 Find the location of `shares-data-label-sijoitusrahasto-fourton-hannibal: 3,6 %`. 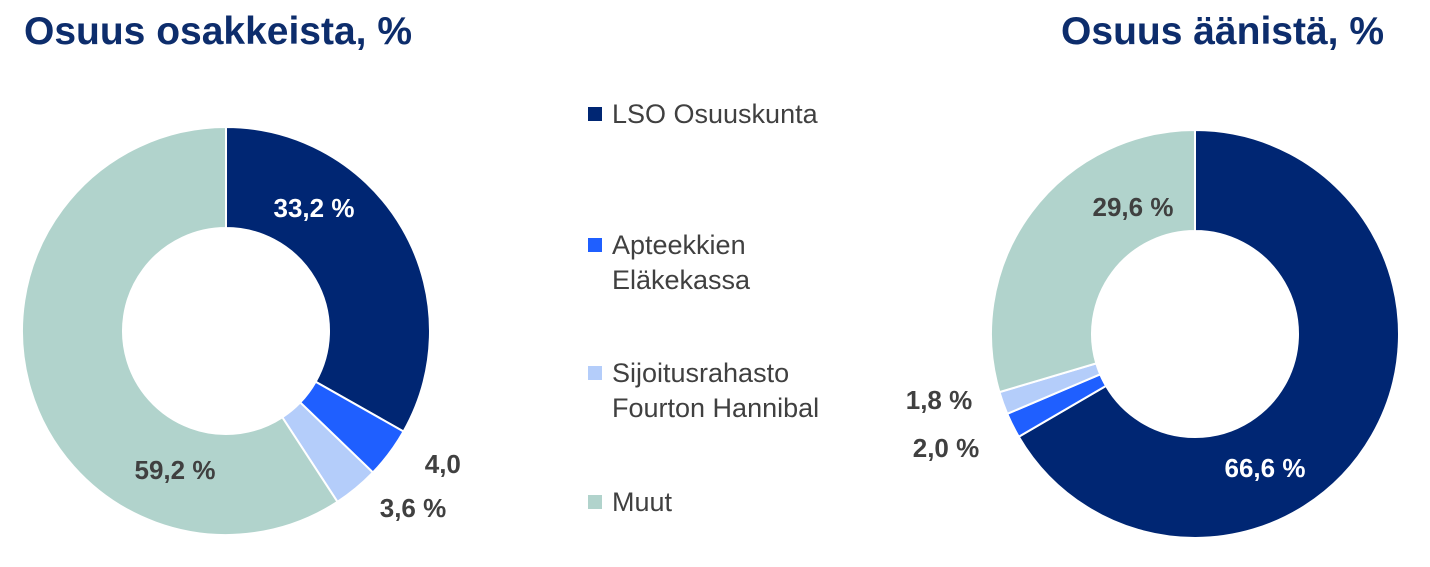

shares-data-label-sijoitusrahasto-fourton-hannibal: 3,6 % is located at coordinates (413, 508).